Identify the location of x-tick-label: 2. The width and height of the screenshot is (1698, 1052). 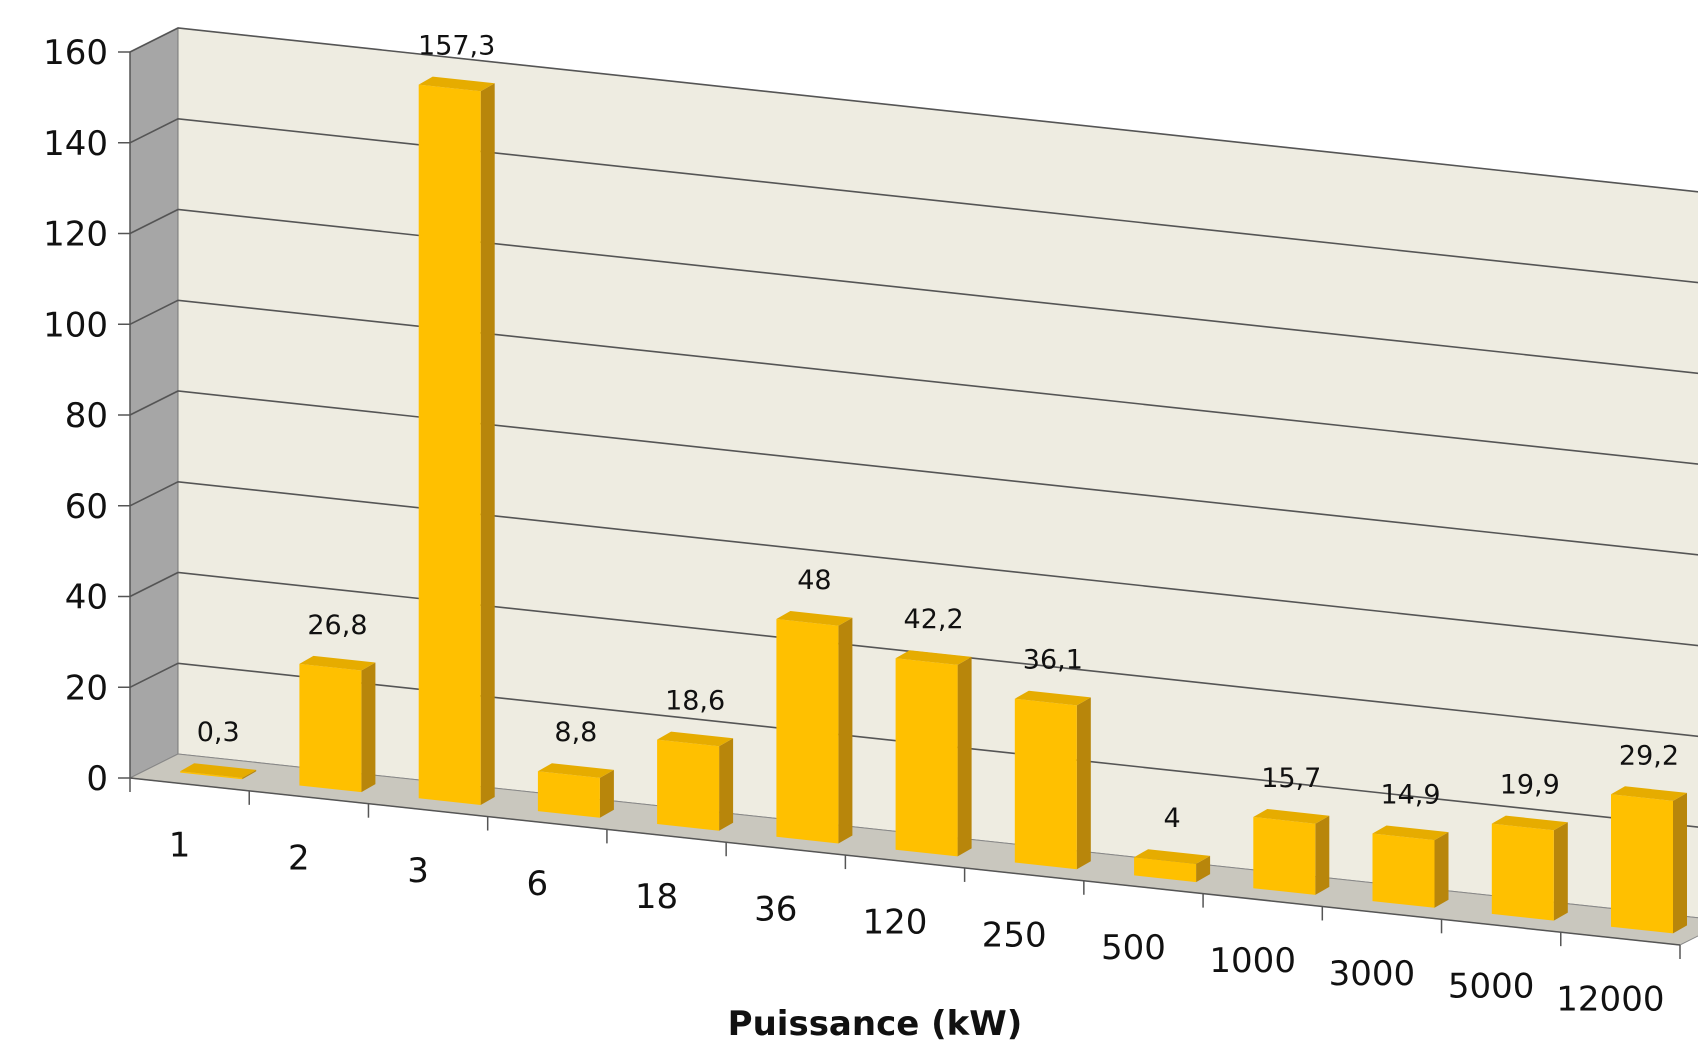
(299, 858).